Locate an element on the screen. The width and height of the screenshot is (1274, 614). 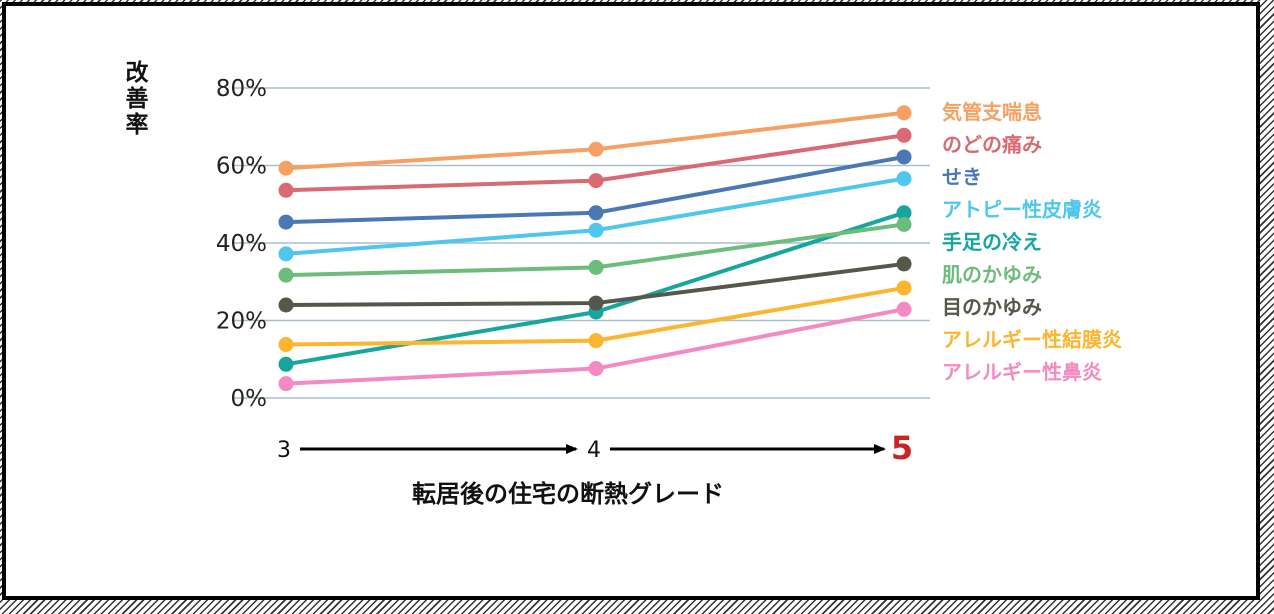
y-tick-label: 80% is located at coordinates (241, 89).